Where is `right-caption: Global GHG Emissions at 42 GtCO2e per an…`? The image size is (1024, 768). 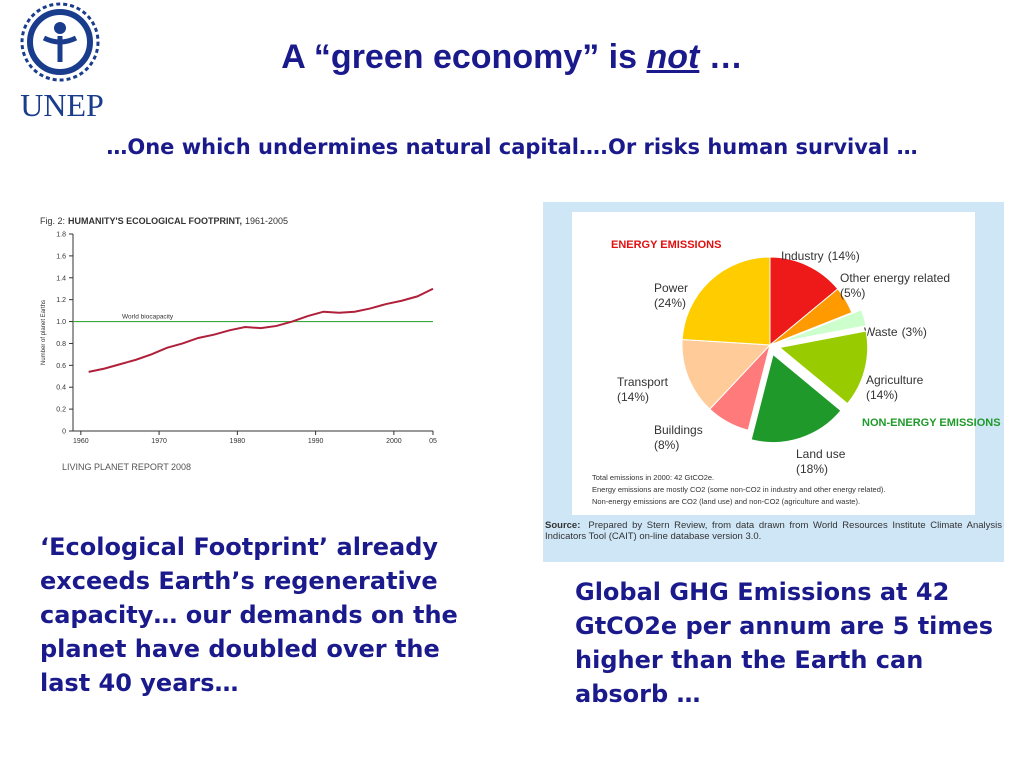 right-caption: Global GHG Emissions at 42 GtCO2e per an… is located at coordinates (784, 643).